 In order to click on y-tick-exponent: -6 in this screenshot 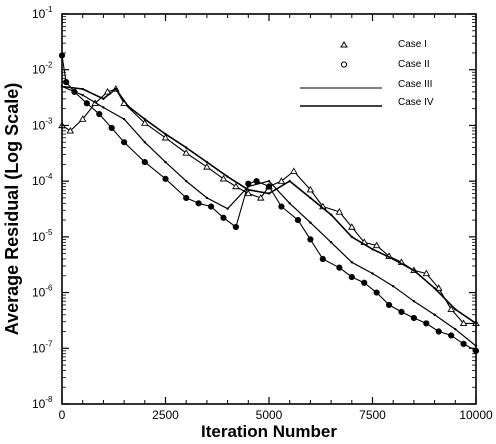, I will do `click(49, 288)`.